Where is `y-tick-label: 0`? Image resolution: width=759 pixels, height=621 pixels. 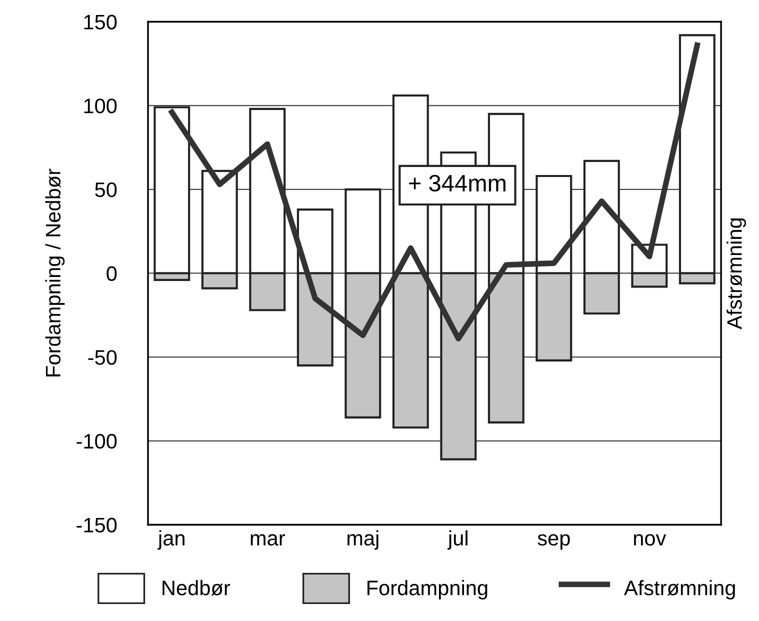
y-tick-label: 0 is located at coordinates (111, 273).